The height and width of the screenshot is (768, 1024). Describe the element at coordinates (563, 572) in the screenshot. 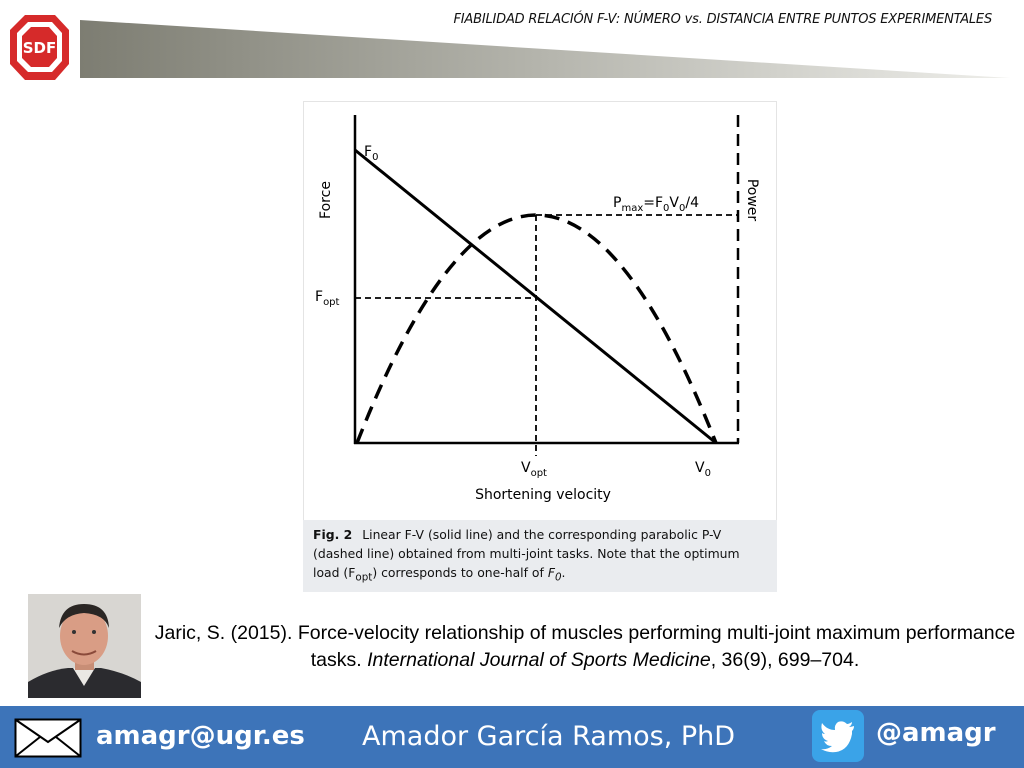

I see `caption-text: .` at that location.